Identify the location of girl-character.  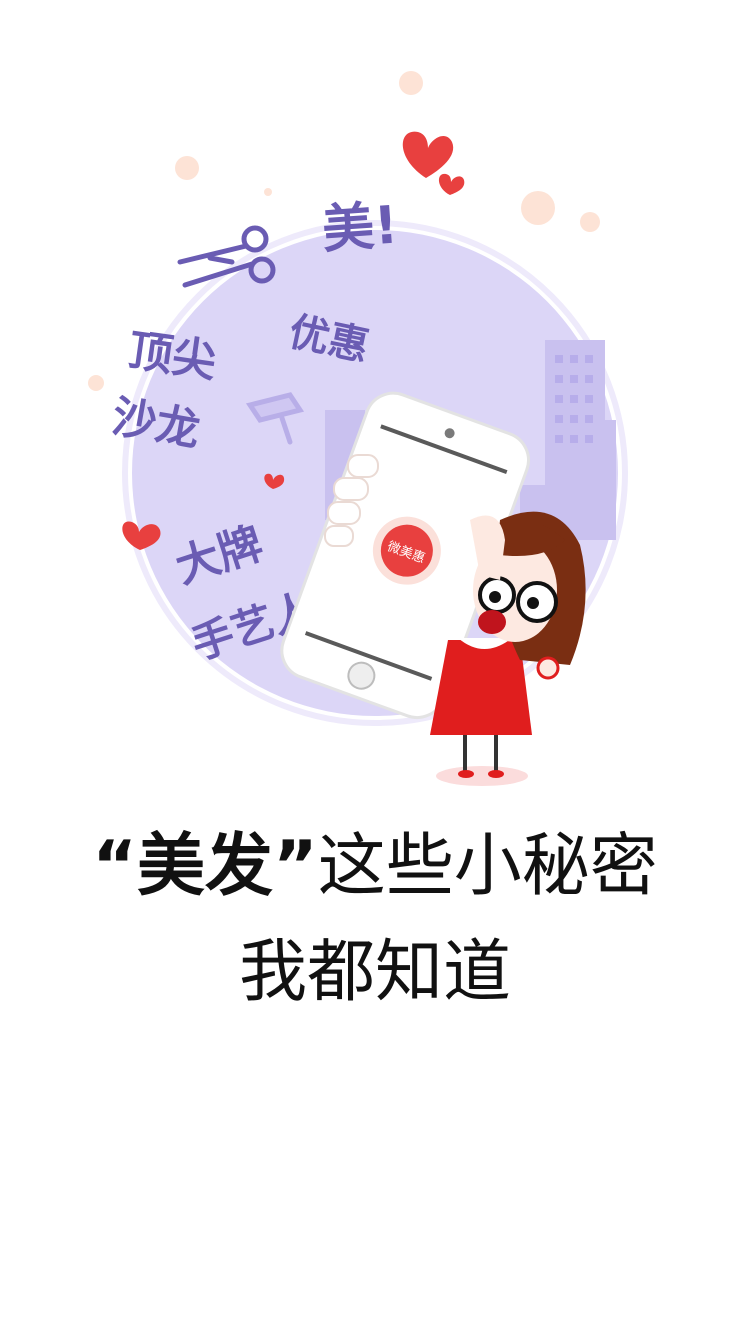
(508, 648).